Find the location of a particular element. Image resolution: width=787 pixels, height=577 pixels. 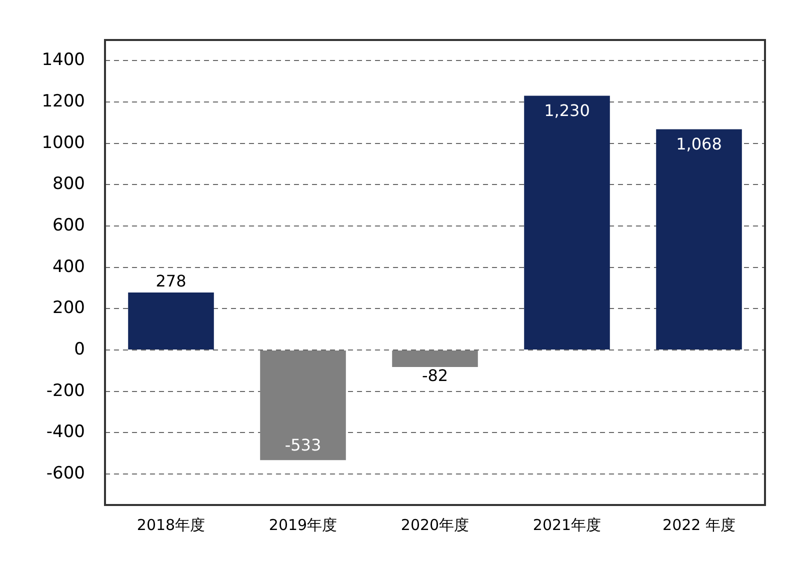

x-tick-label: 2022 年度 is located at coordinates (699, 525).